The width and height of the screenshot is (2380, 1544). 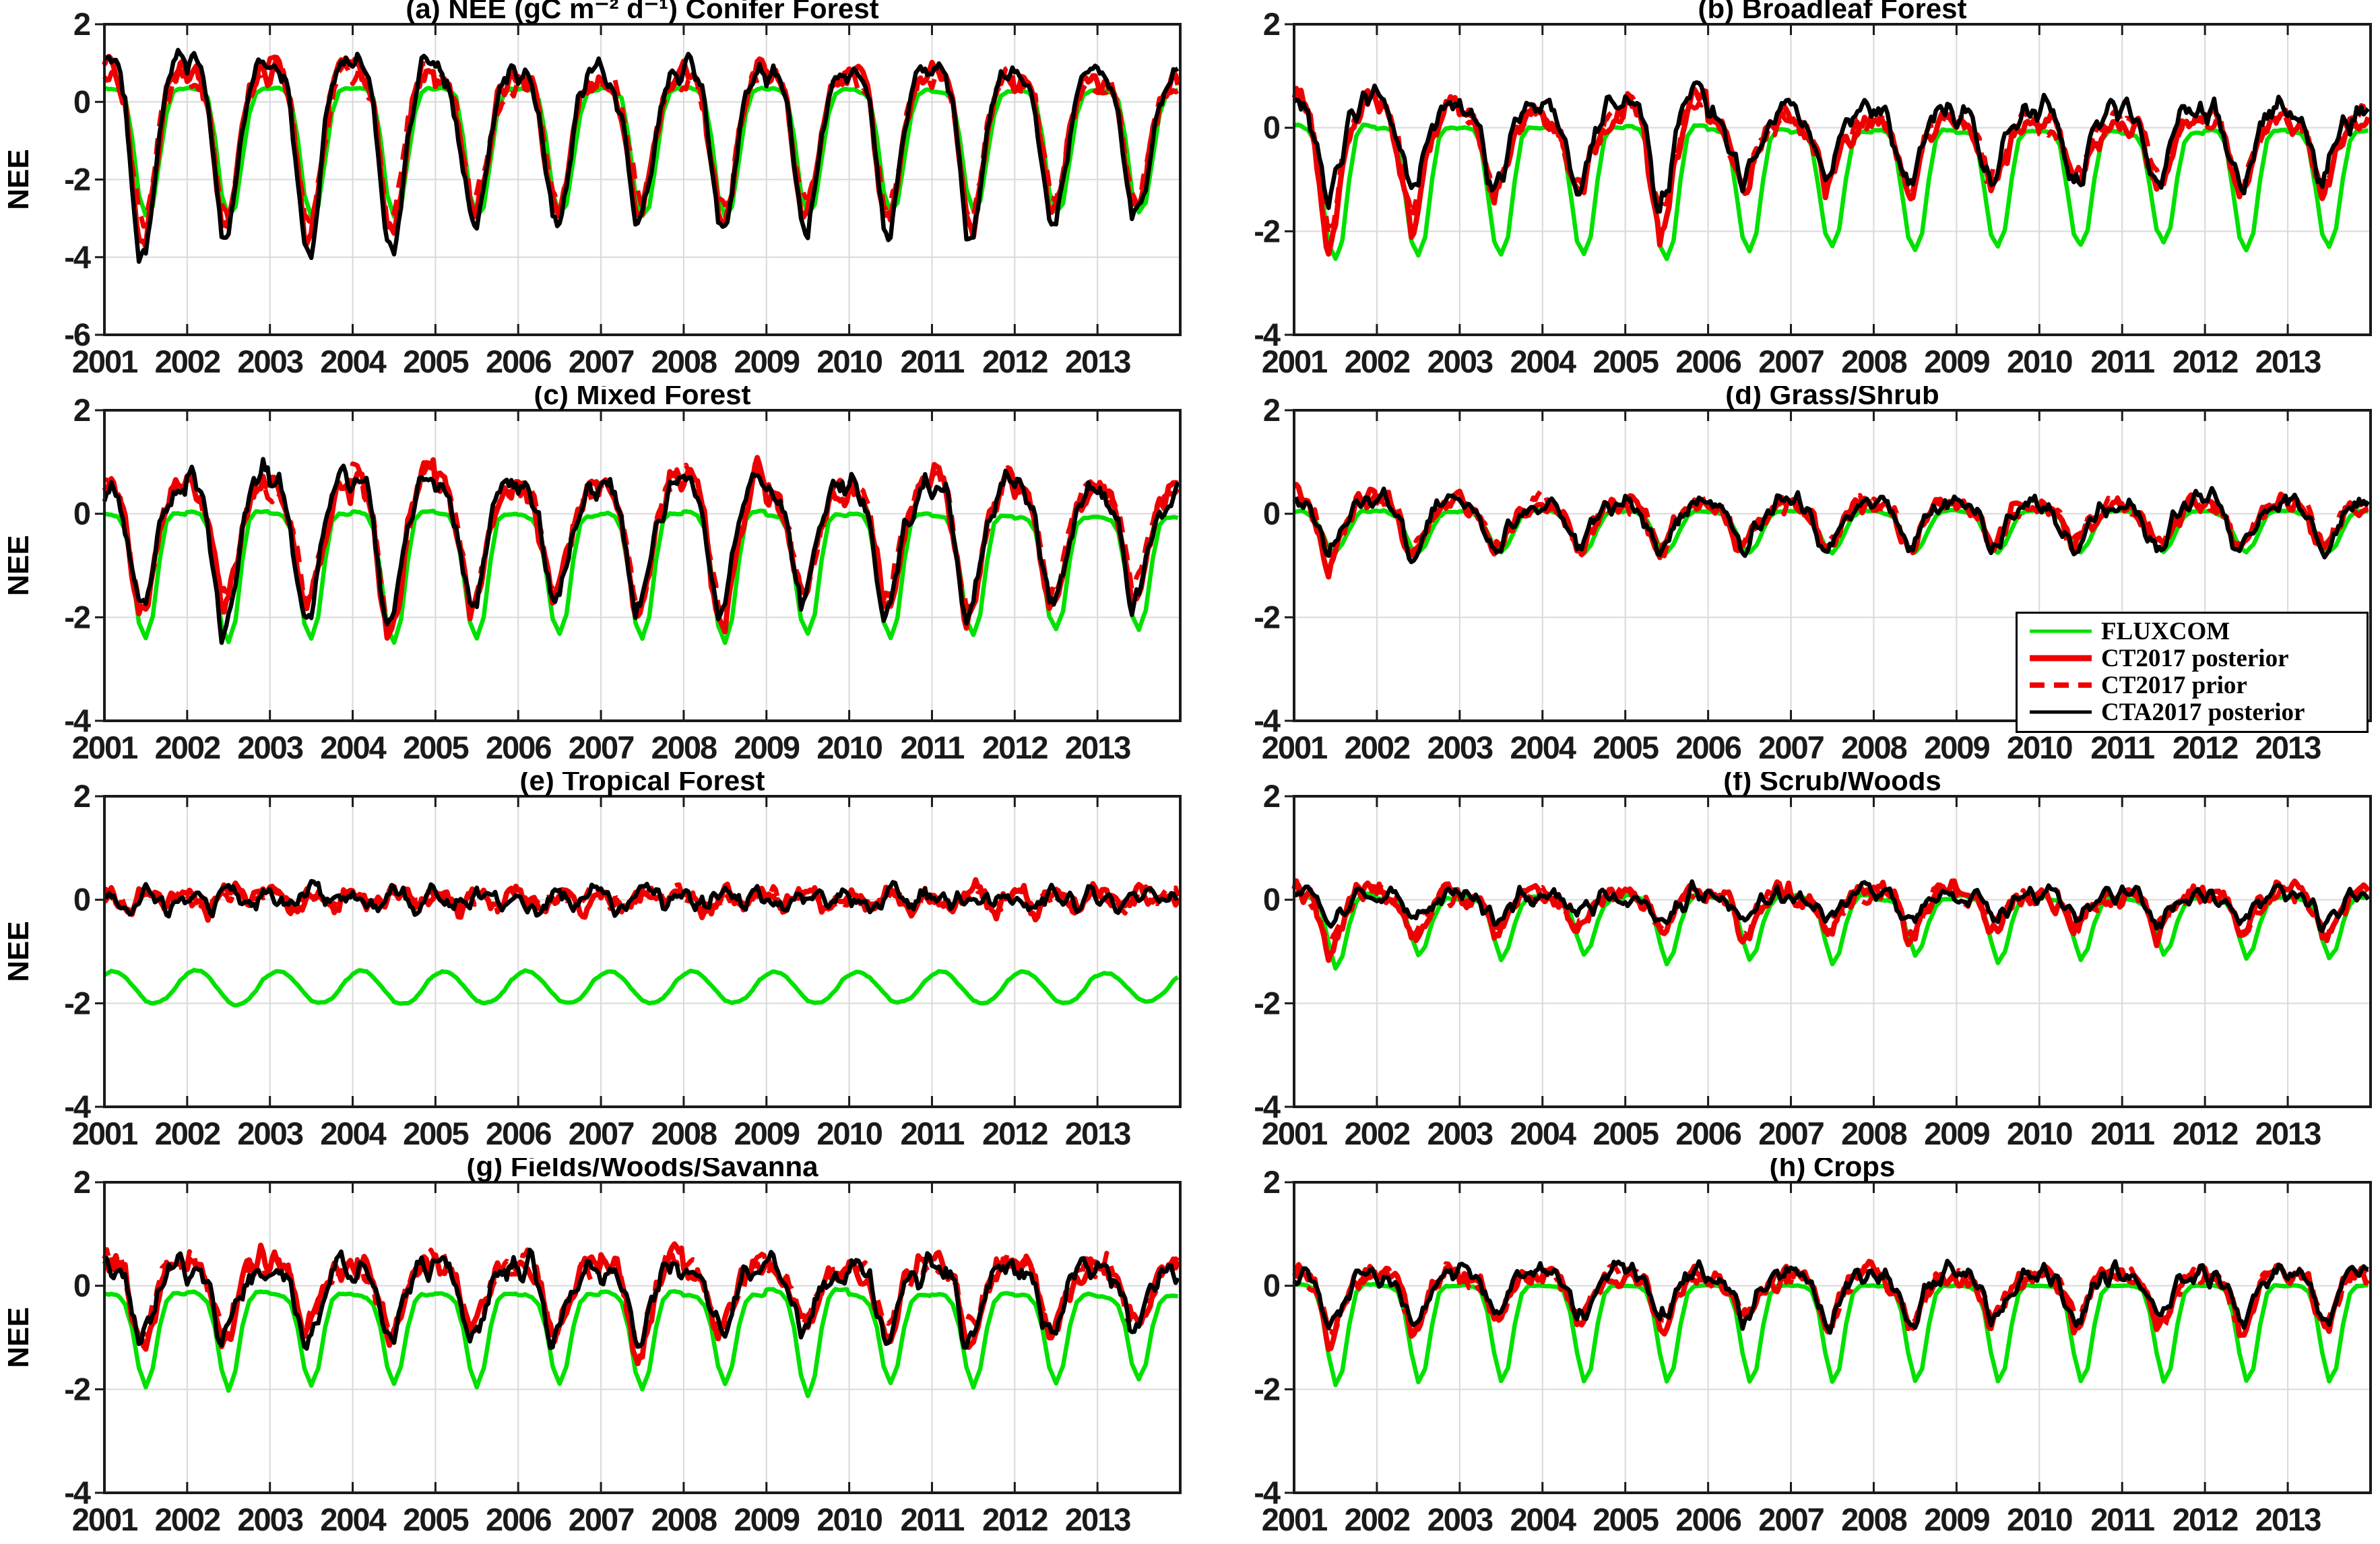 I want to click on legend-label: CT2017 prior, so click(x=2174, y=685).